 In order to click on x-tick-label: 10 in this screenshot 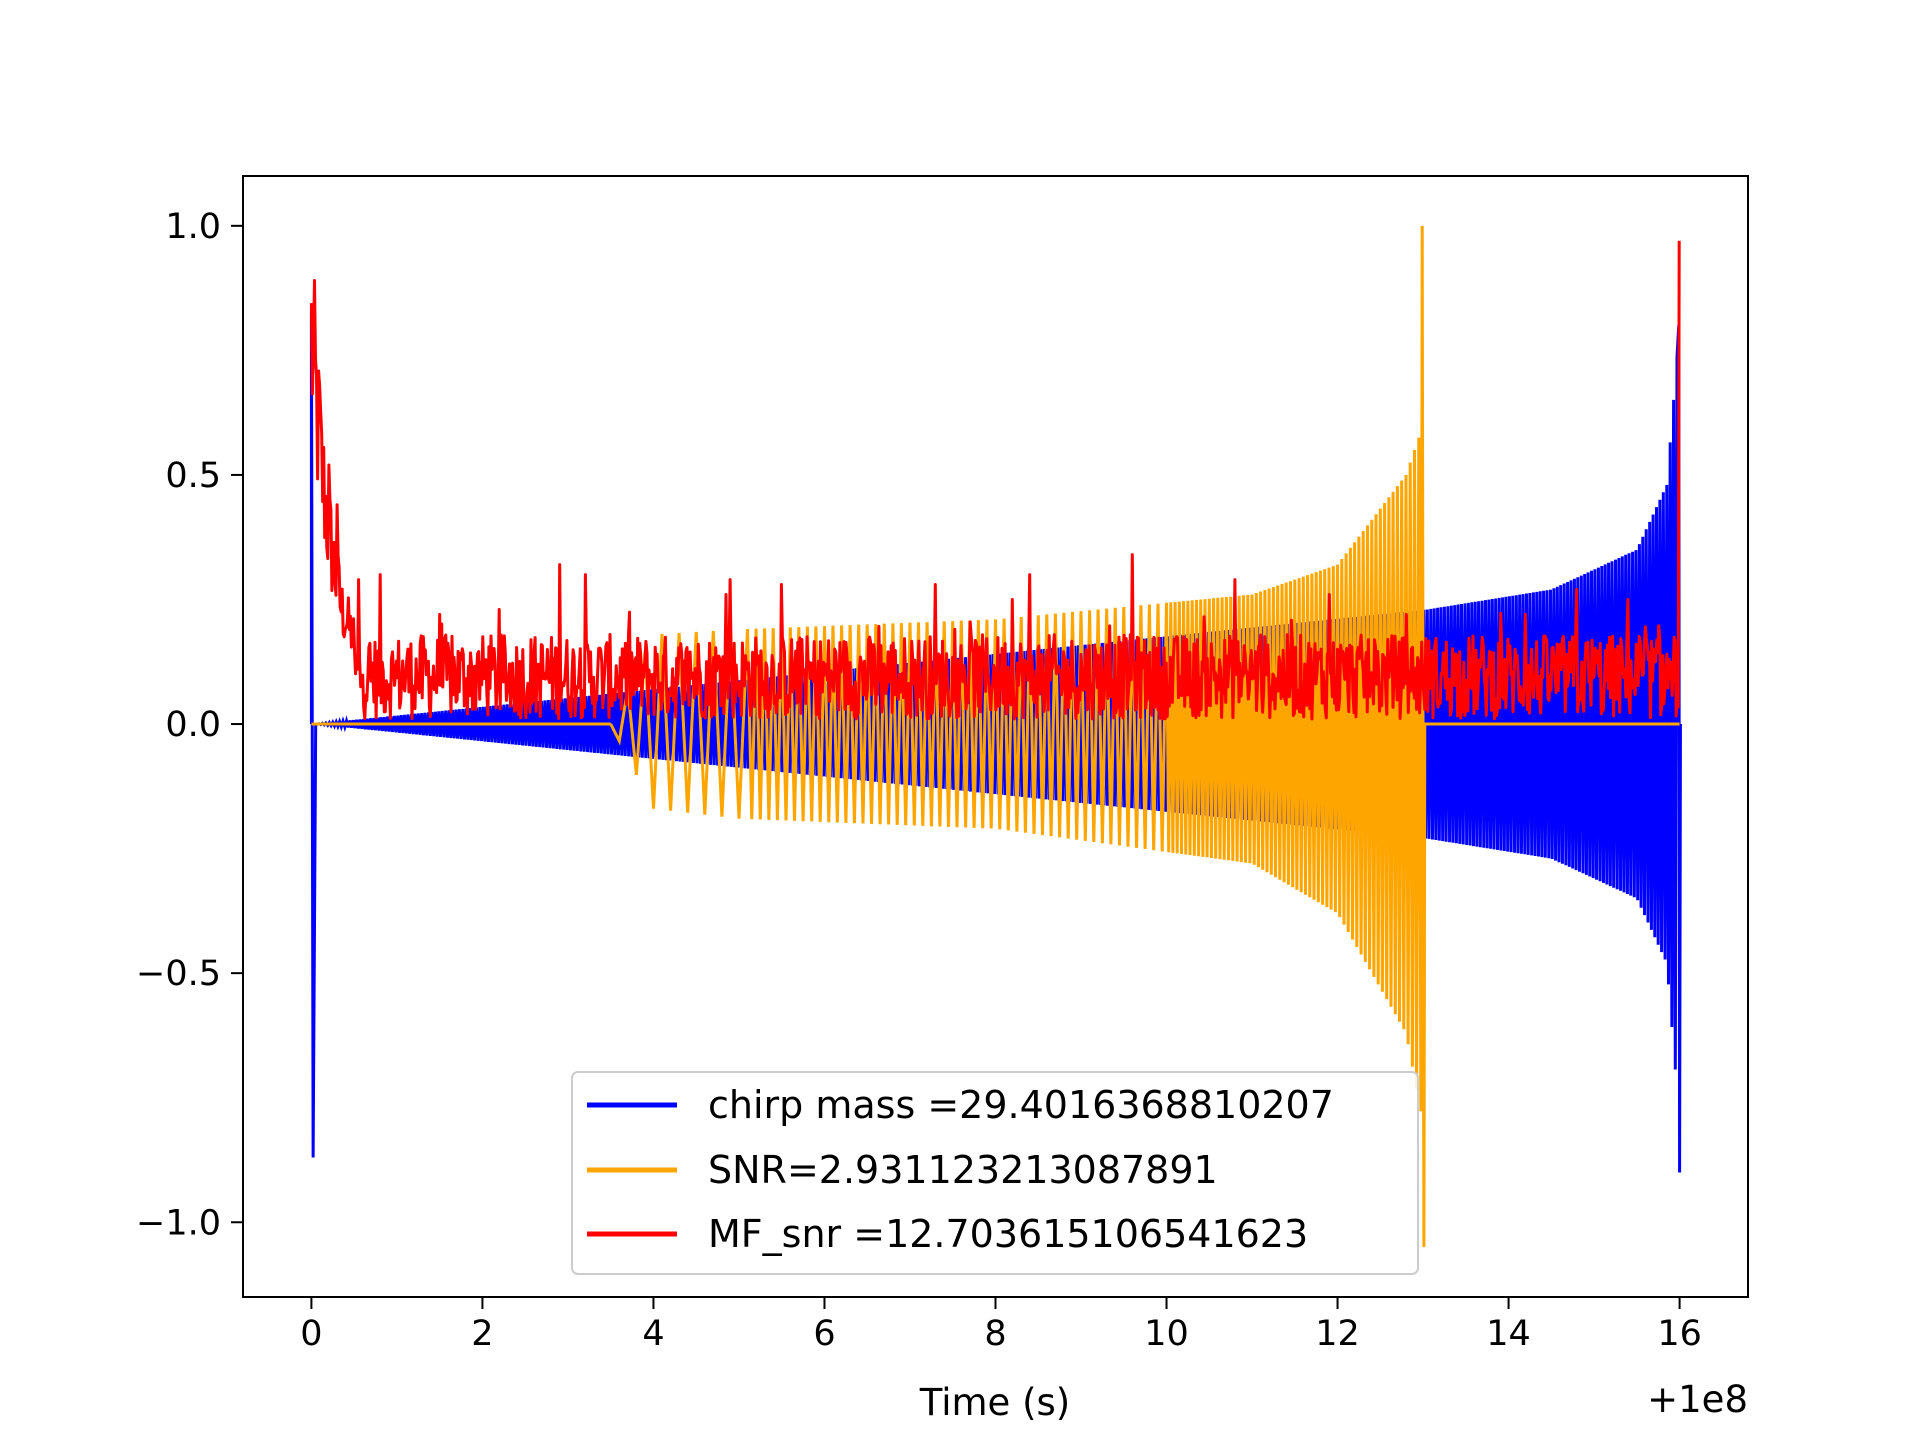, I will do `click(1166, 1334)`.